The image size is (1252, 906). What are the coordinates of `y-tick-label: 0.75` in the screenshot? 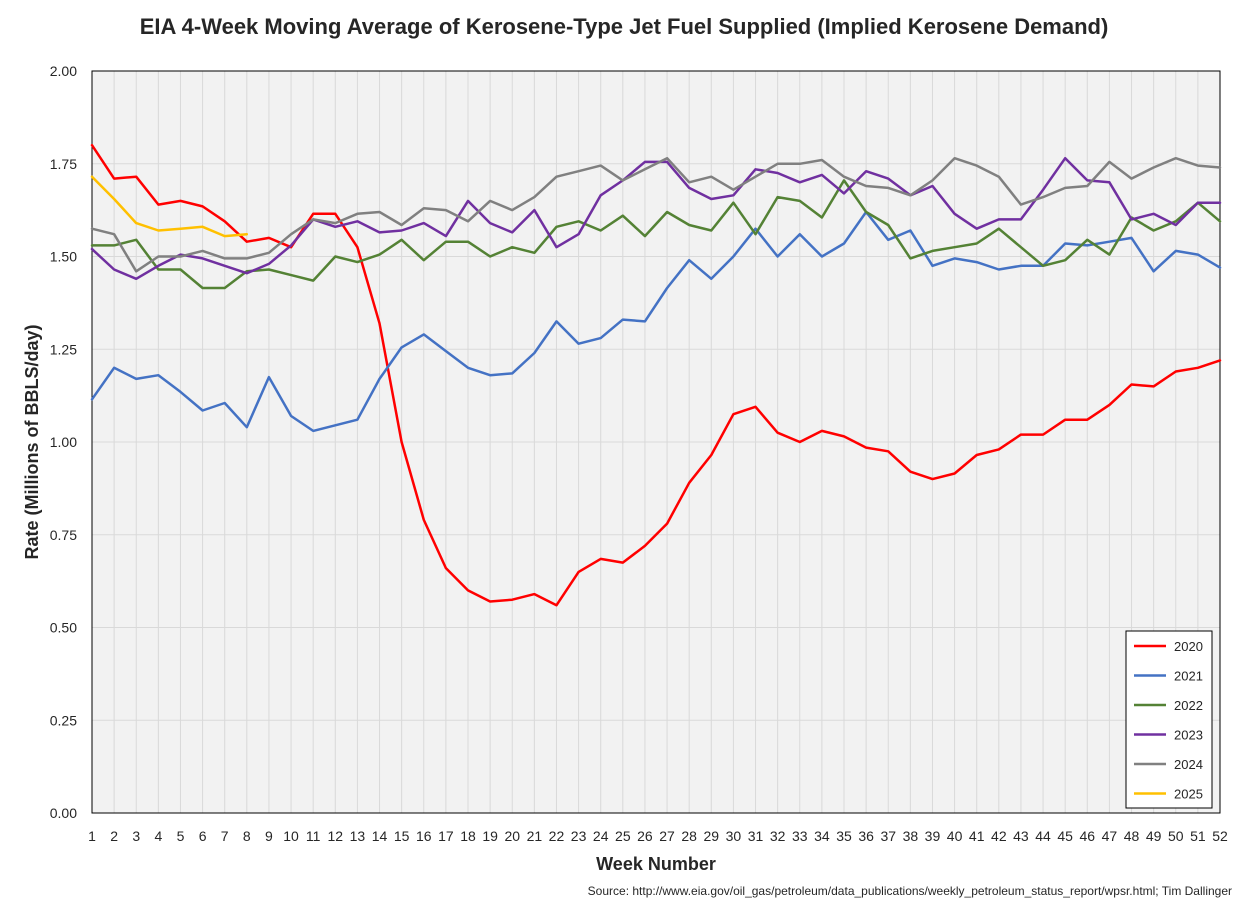 It's located at (63, 535).